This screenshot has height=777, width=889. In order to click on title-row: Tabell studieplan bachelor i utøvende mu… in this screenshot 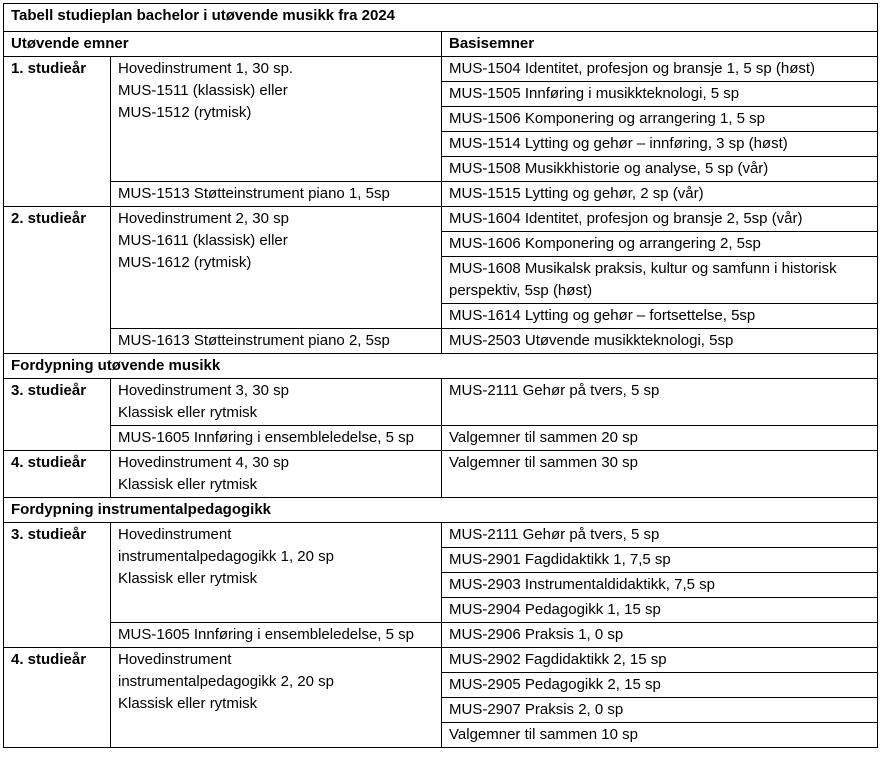, I will do `click(440, 17)`.